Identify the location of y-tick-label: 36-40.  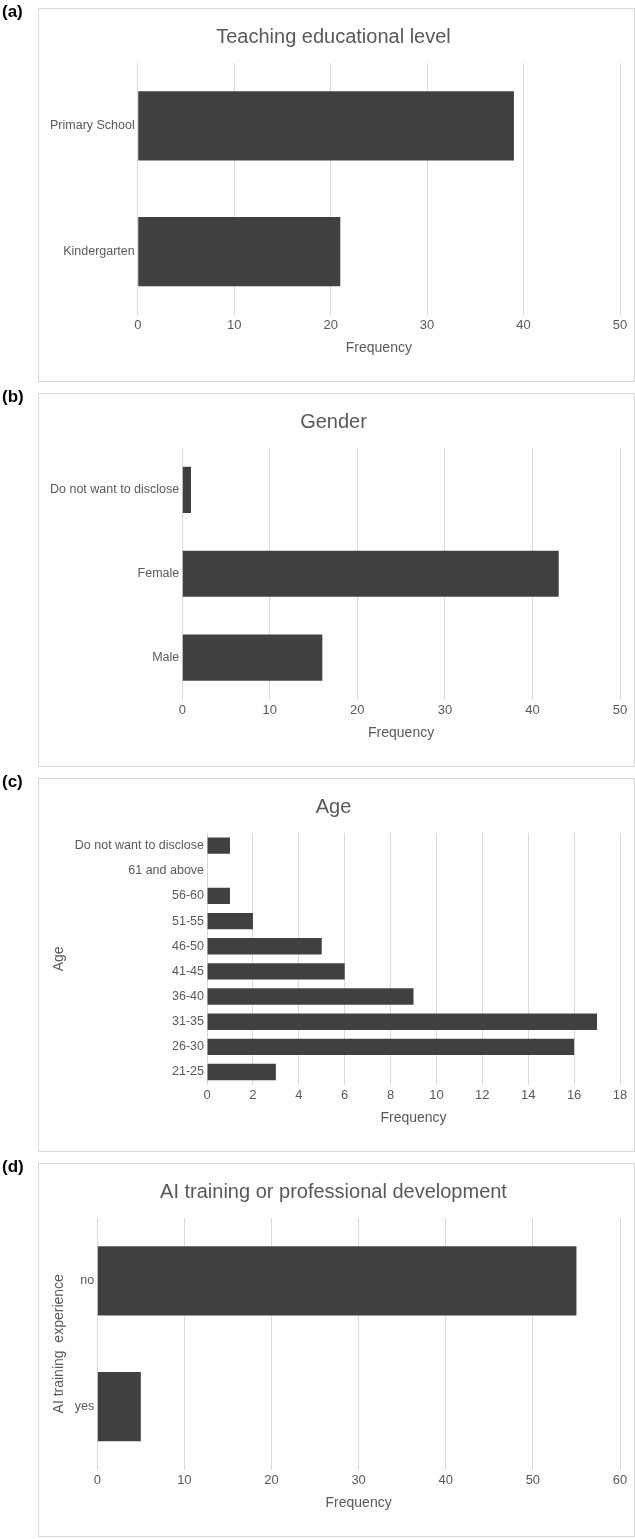
(188, 995).